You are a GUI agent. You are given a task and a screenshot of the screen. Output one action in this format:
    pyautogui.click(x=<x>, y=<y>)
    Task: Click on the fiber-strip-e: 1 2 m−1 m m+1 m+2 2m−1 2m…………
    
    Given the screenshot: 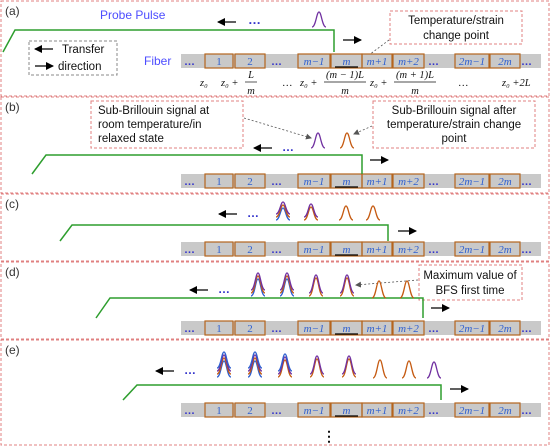 What is the action you would take?
    pyautogui.click(x=361, y=410)
    